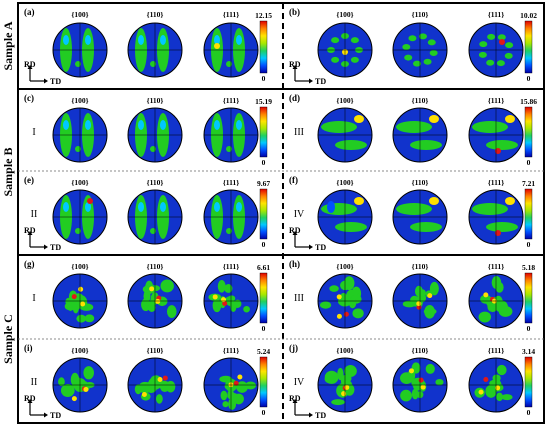 This screenshot has height=427, width=550. Describe the element at coordinates (295, 230) in the screenshot. I see `rd-label: RD` at that location.